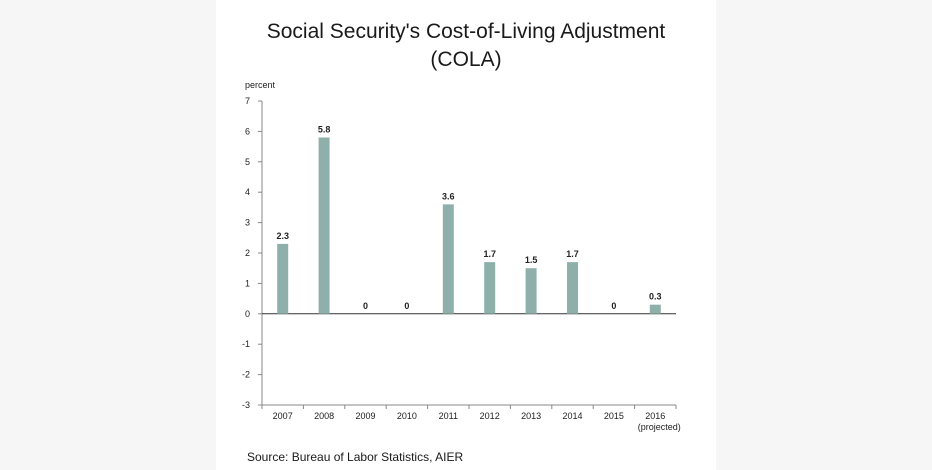 The width and height of the screenshot is (932, 470). What do you see at coordinates (247, 192) in the screenshot?
I see `y-tick-label: 4` at bounding box center [247, 192].